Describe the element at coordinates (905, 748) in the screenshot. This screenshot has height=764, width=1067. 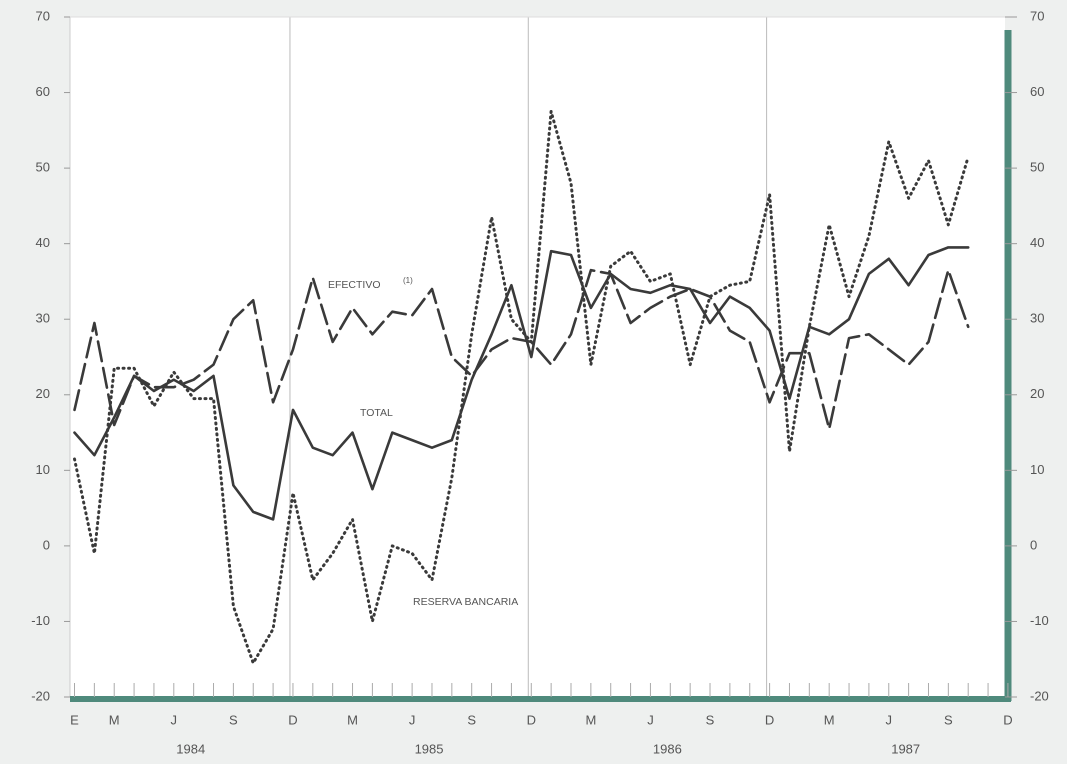
I see `year-label: 1987` at that location.